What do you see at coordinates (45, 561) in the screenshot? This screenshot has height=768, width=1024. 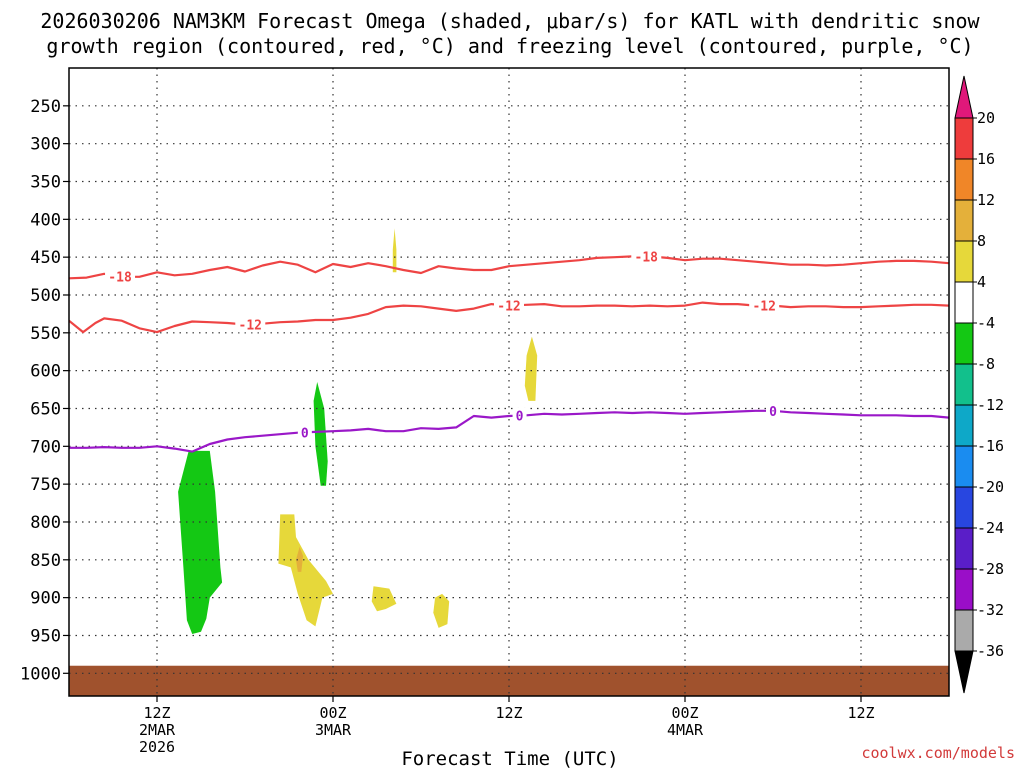 I see `y-tick-label-850: 850` at bounding box center [45, 561].